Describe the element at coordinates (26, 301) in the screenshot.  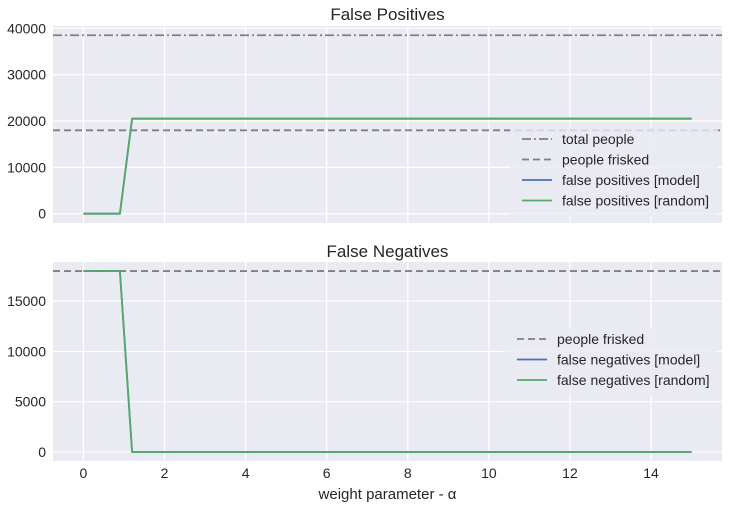
I see `y-tick-label: 15000` at that location.